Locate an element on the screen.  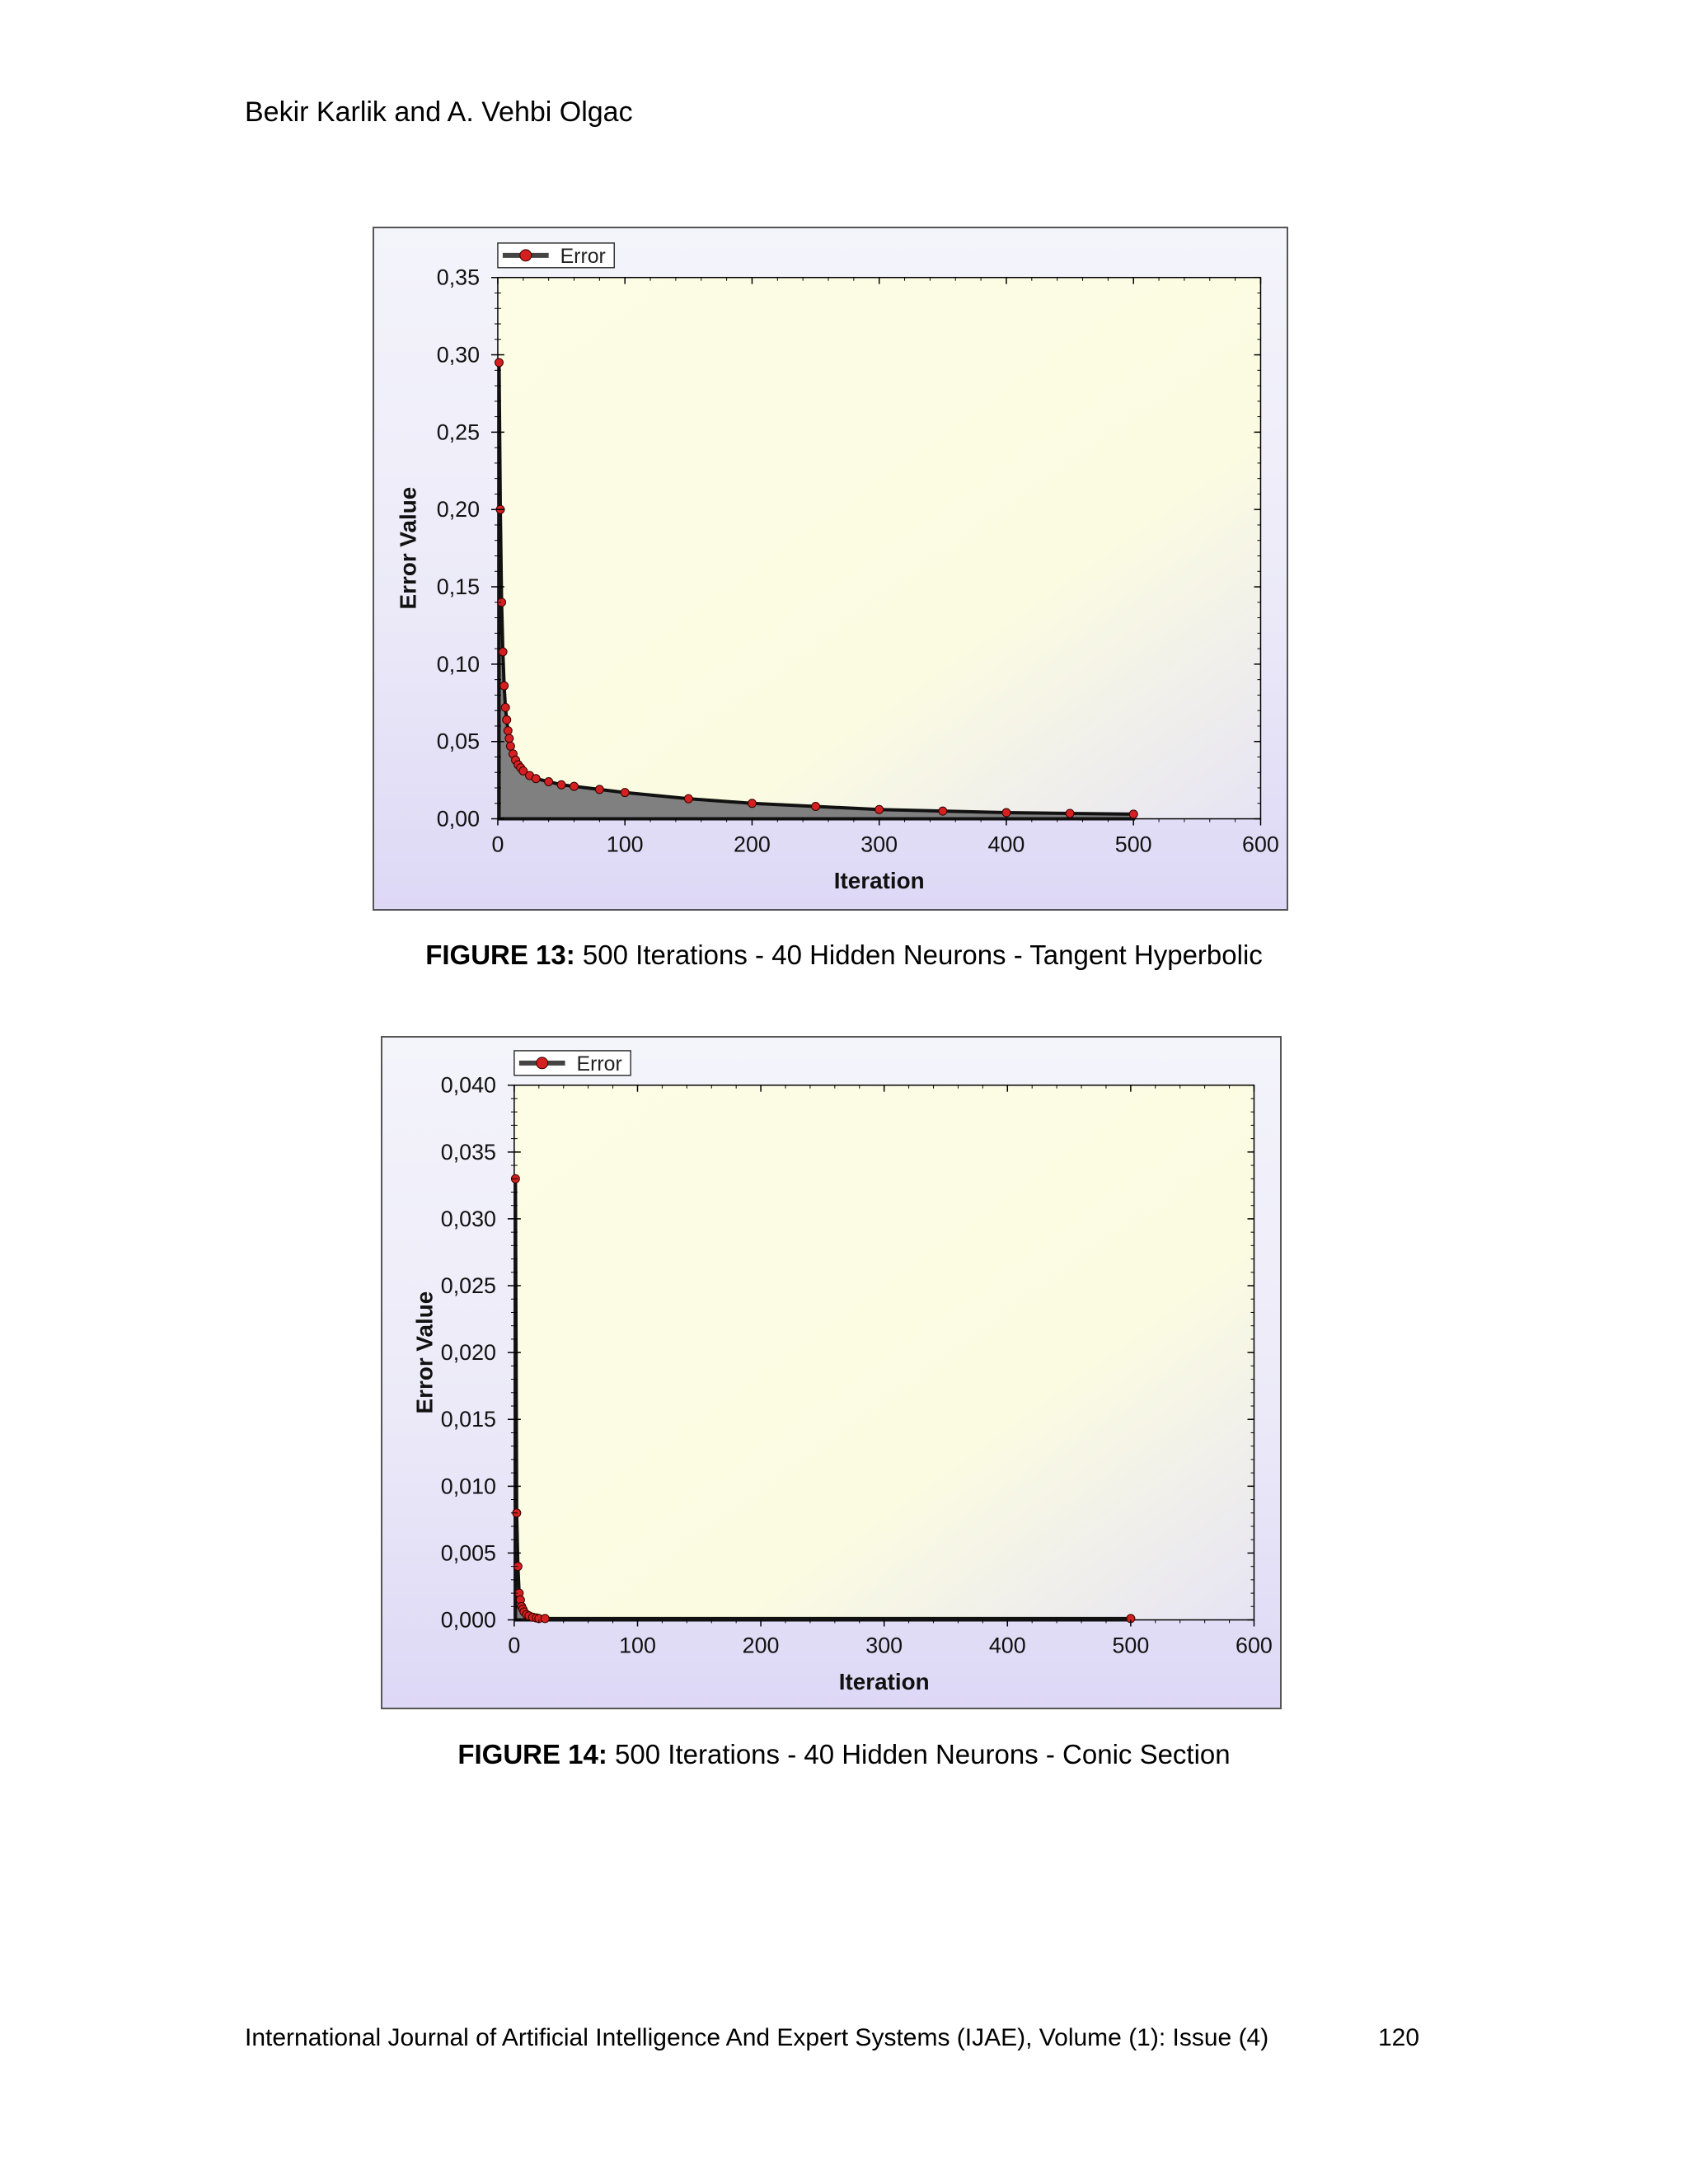
fig13-y-tick-label: 0,25 is located at coordinates (458, 431).